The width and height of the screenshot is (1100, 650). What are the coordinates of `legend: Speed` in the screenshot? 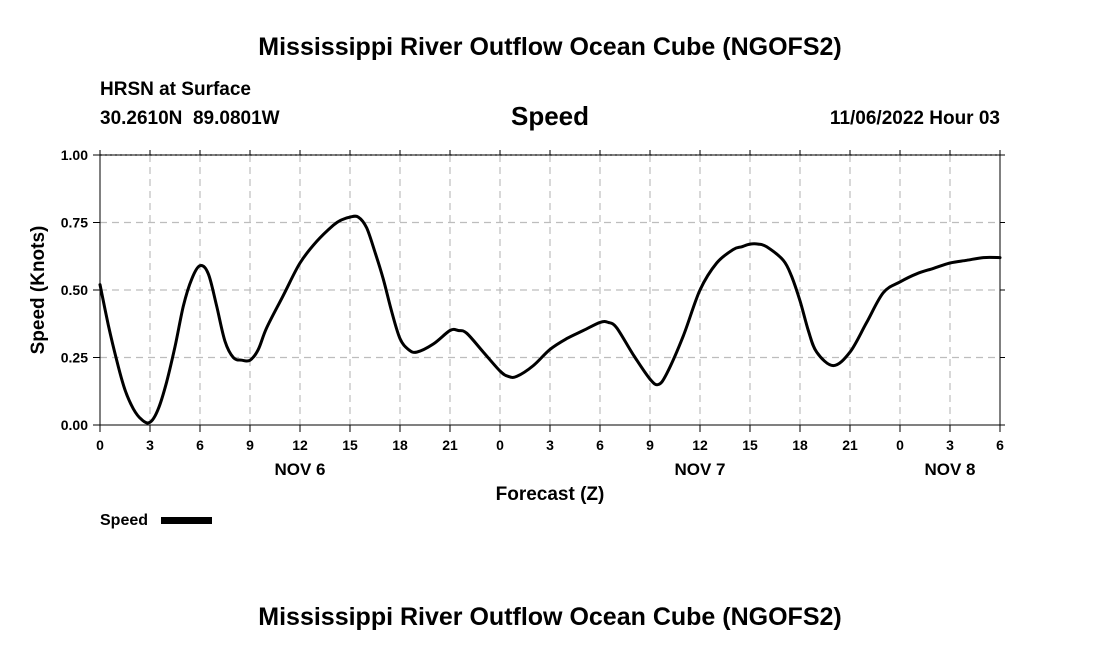 It's located at (156, 520).